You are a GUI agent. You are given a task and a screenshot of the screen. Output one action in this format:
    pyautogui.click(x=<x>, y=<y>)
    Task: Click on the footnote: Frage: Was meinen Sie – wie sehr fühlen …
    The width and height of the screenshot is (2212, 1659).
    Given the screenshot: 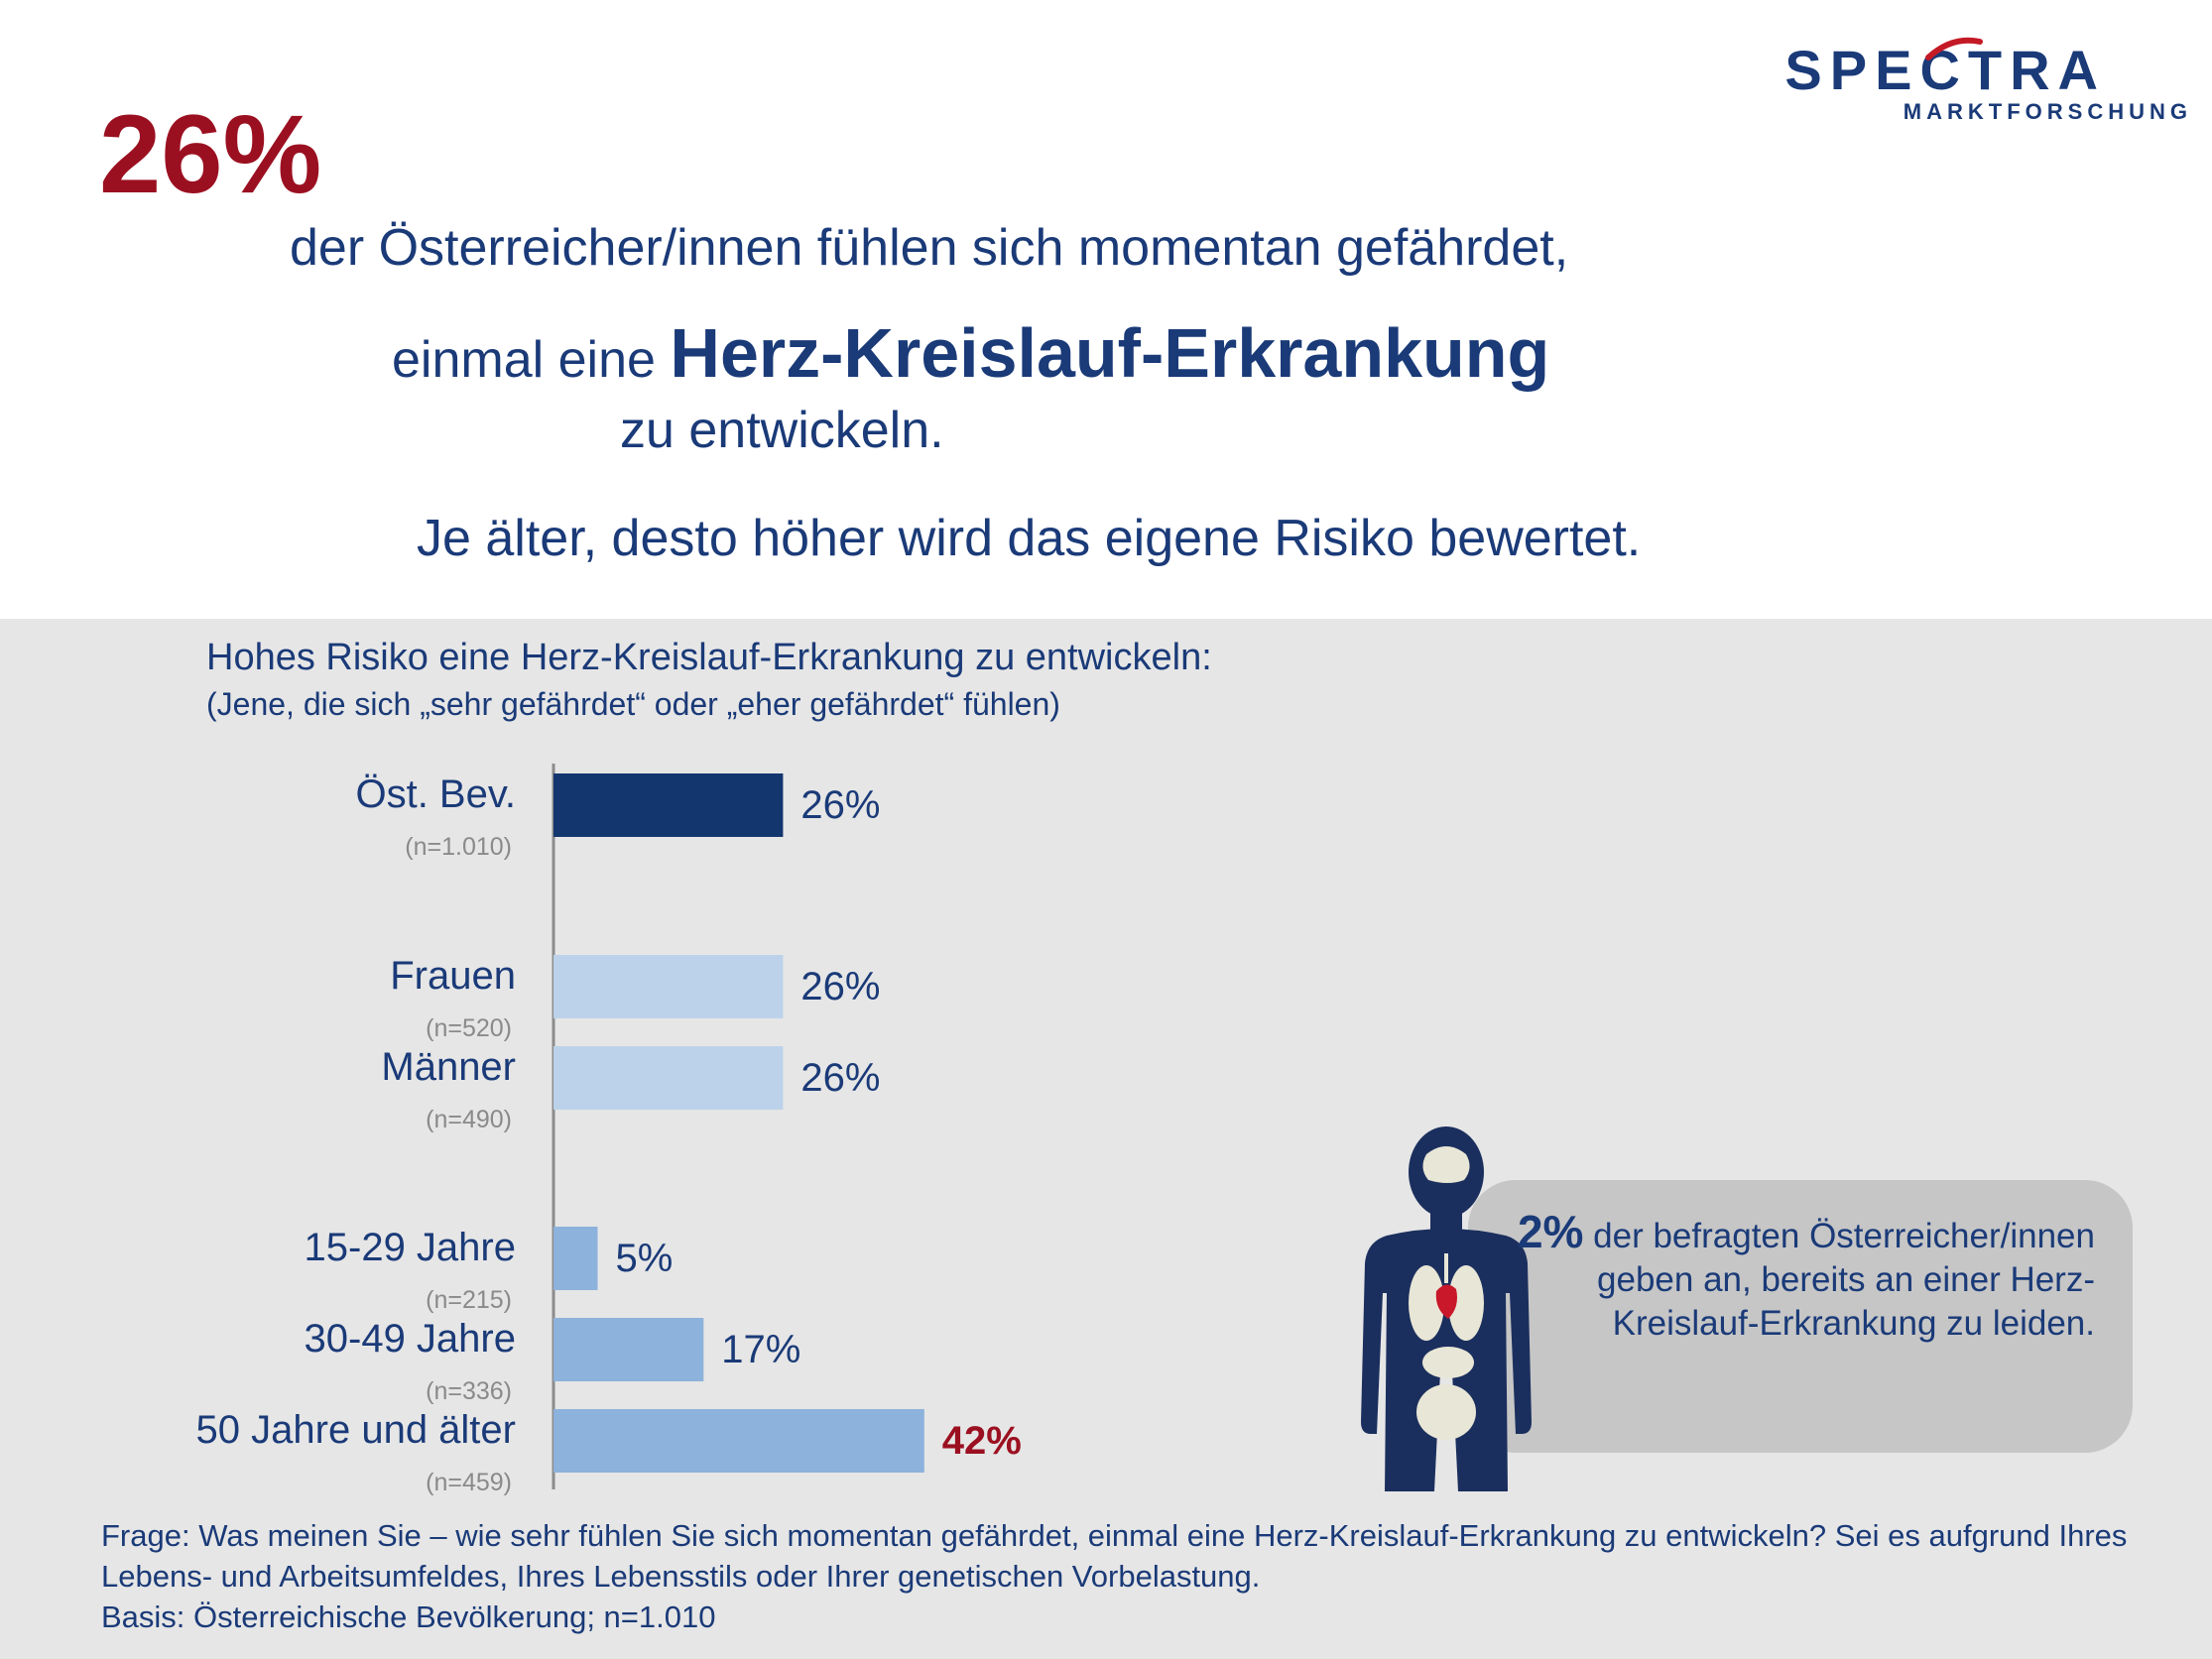 What is the action you would take?
    pyautogui.click(x=1142, y=1576)
    